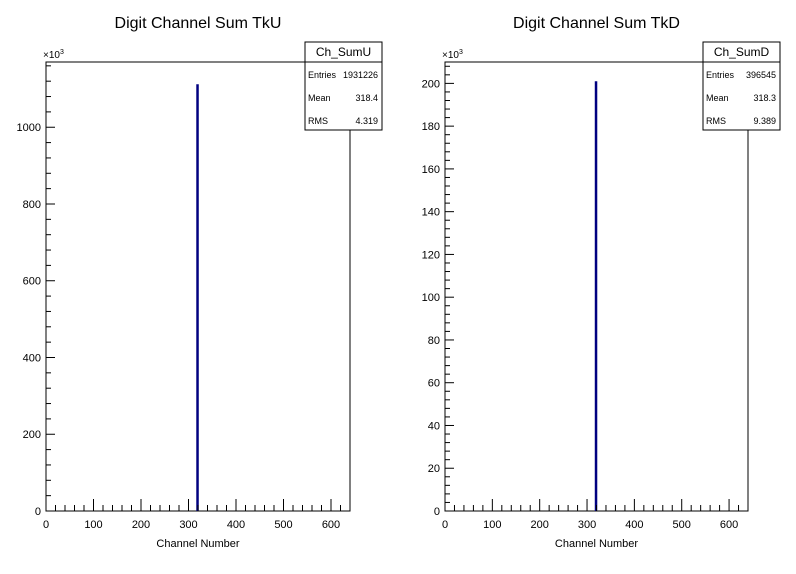 The image size is (796, 574). I want to click on stats-box: Ch_SumD Entries 396545 Mean 318.3 RMS 9.389, so click(741, 86).